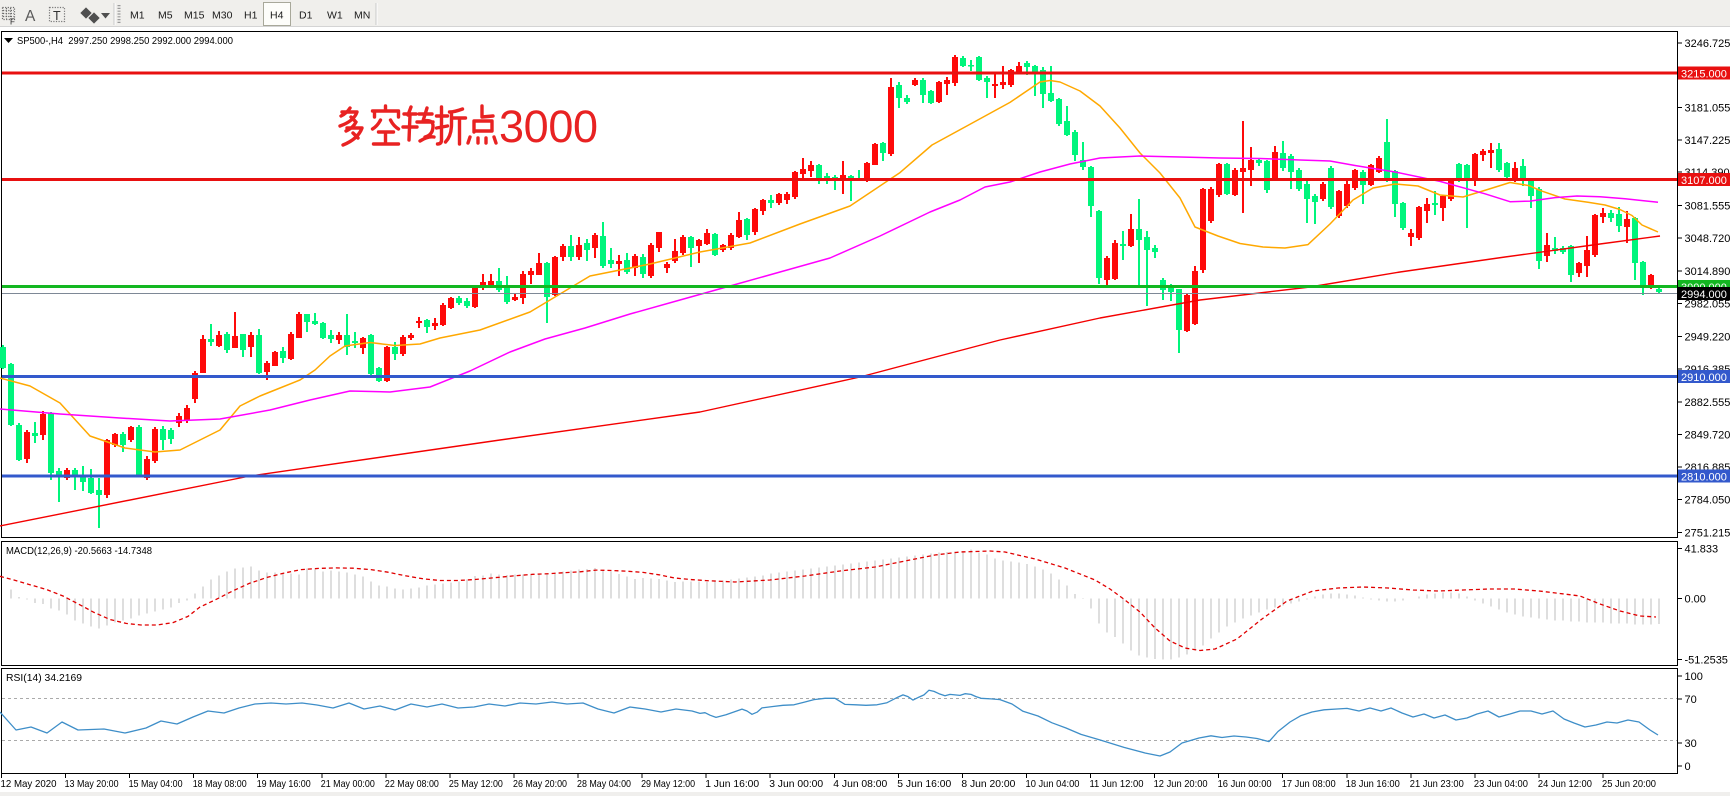  What do you see at coordinates (988, 784) in the screenshot?
I see `svg-text: 8 Jun 20:00` at bounding box center [988, 784].